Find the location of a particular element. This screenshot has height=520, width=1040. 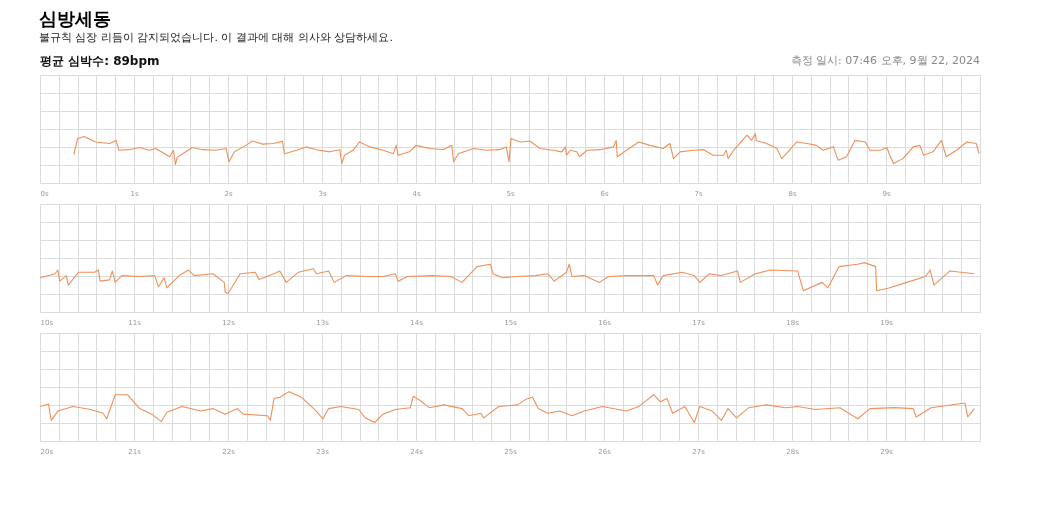

chart-subtitle: 불규칙 심장 리듬이 감지되었습니다. 이 결과에 대해 의사와 상담하세요. is located at coordinates (215, 37).